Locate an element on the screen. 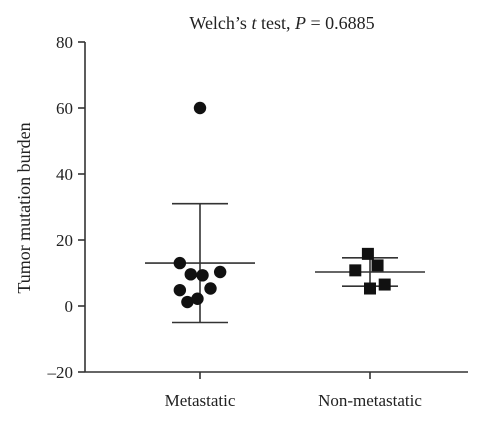 The width and height of the screenshot is (500, 425). title-part-2: t is located at coordinates (254, 23).